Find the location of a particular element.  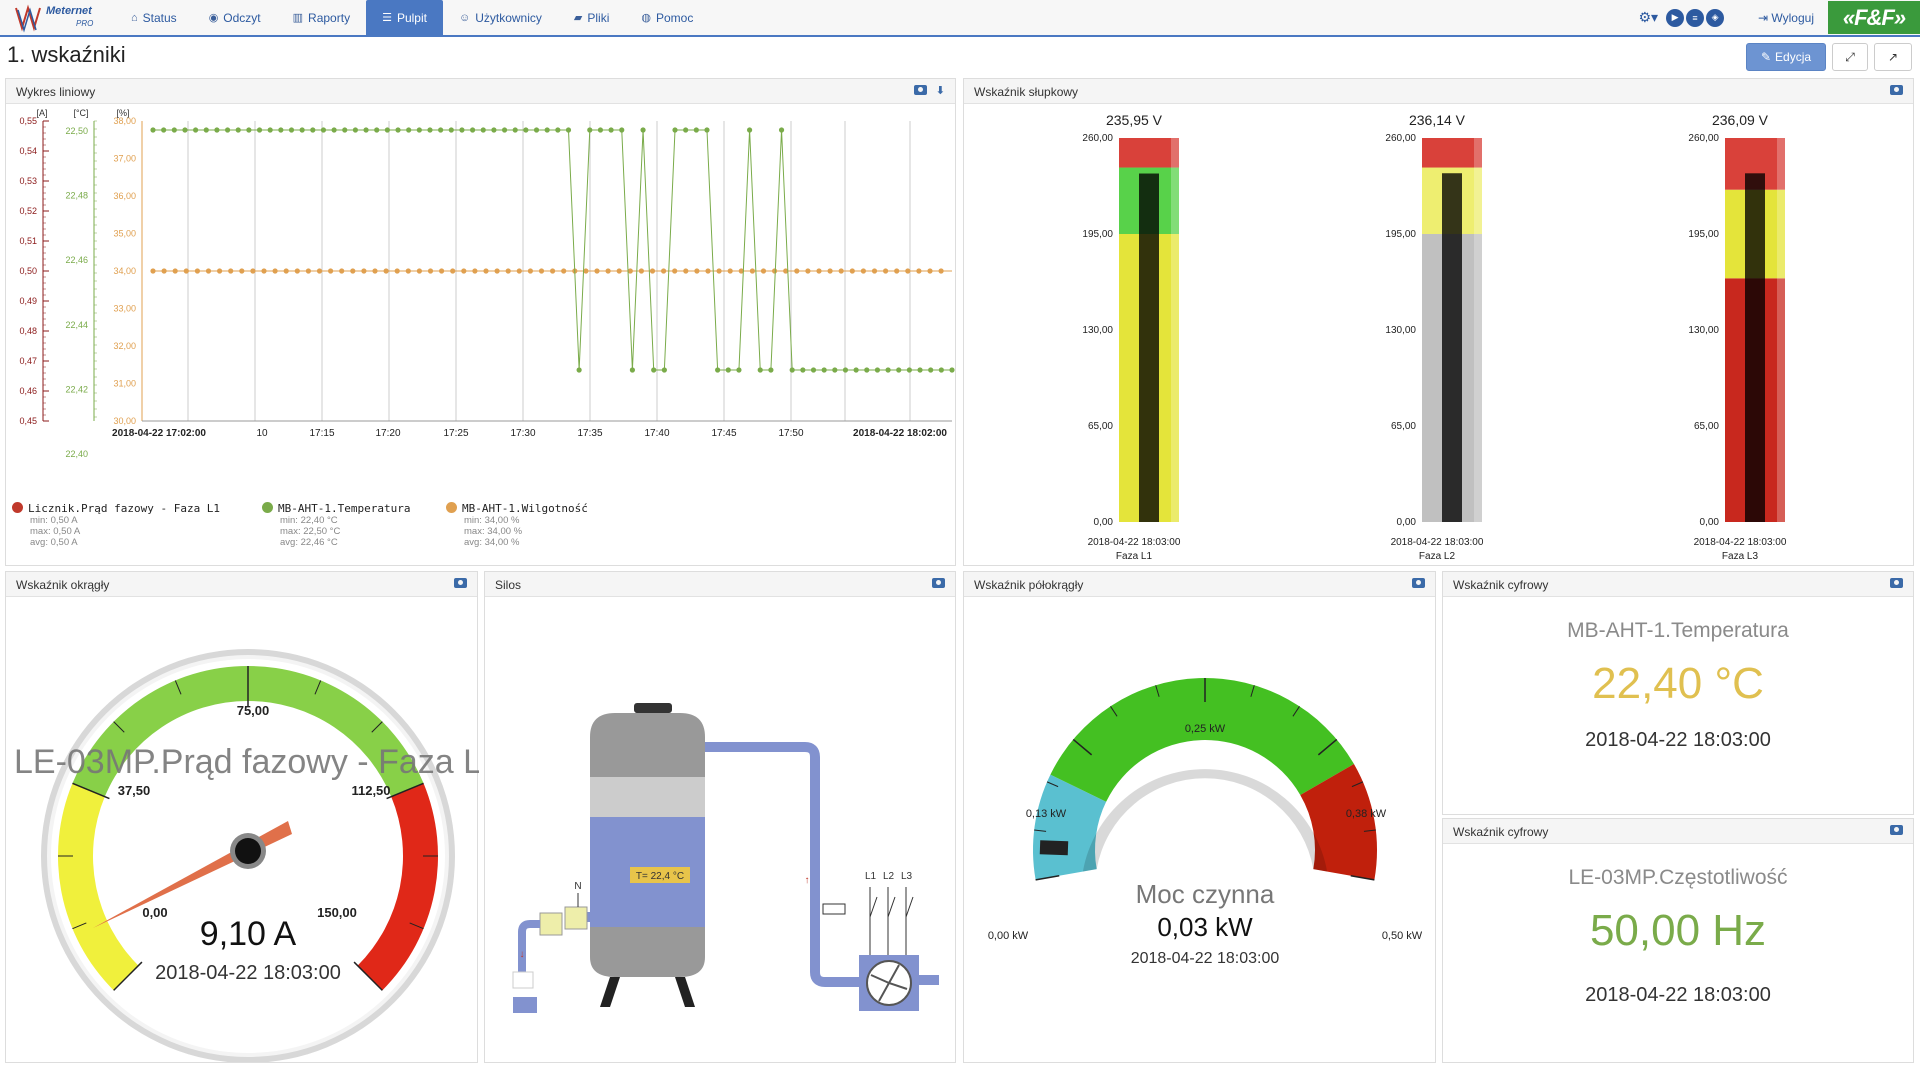

edit-button: ✎ Edycja is located at coordinates (1786, 57).